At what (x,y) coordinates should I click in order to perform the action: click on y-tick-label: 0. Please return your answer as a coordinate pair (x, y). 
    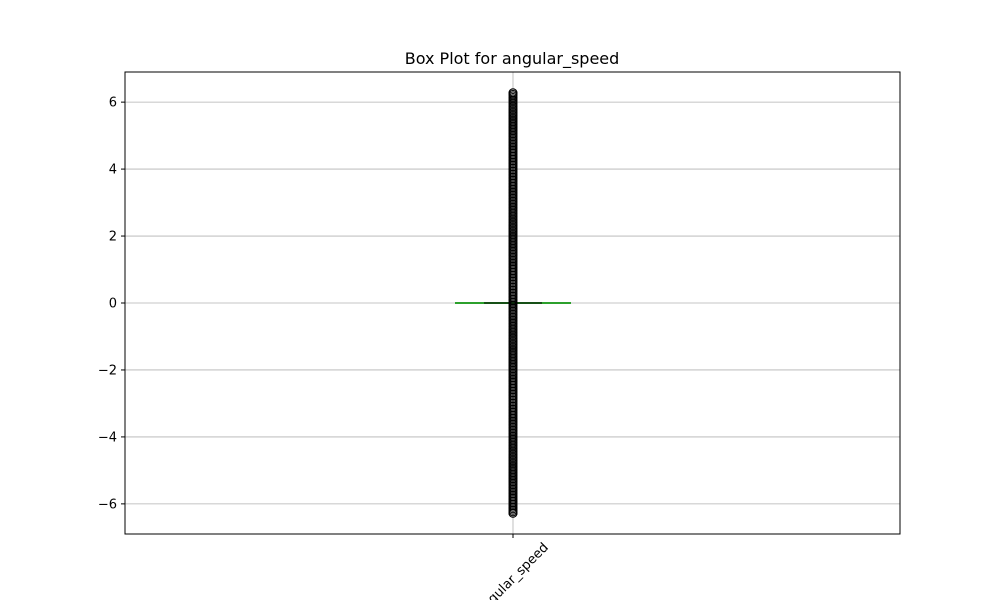
    Looking at the image, I should click on (113, 304).